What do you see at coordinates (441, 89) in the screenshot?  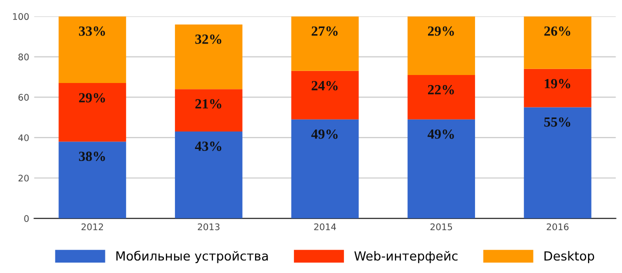 I see `data-label: 22%` at bounding box center [441, 89].